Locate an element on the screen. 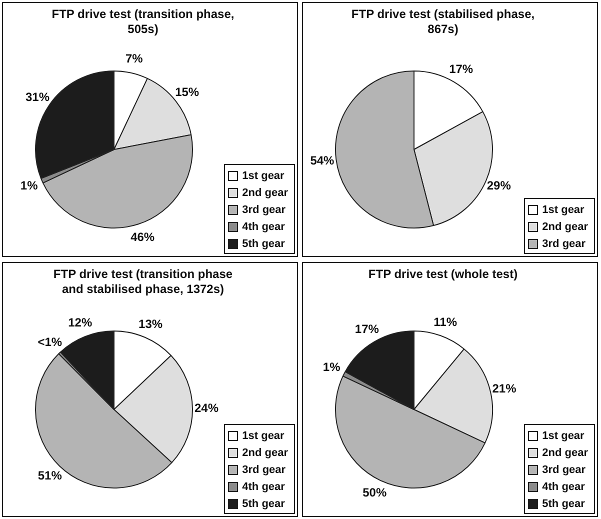 This screenshot has height=519, width=601. data-label: 7% is located at coordinates (135, 59).